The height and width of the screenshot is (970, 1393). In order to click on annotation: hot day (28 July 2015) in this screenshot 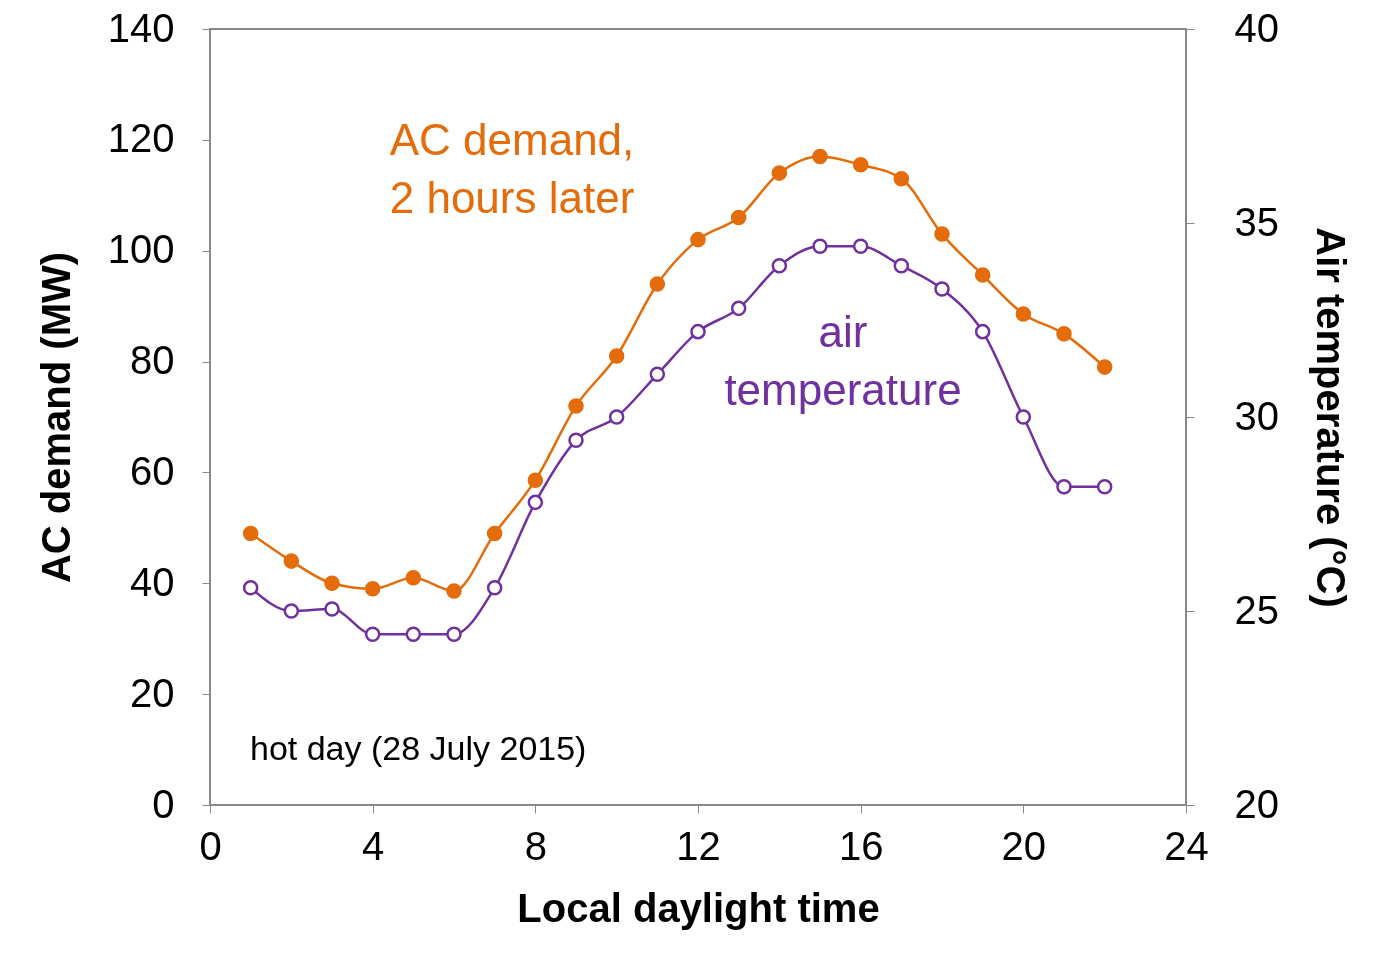, I will do `click(418, 748)`.